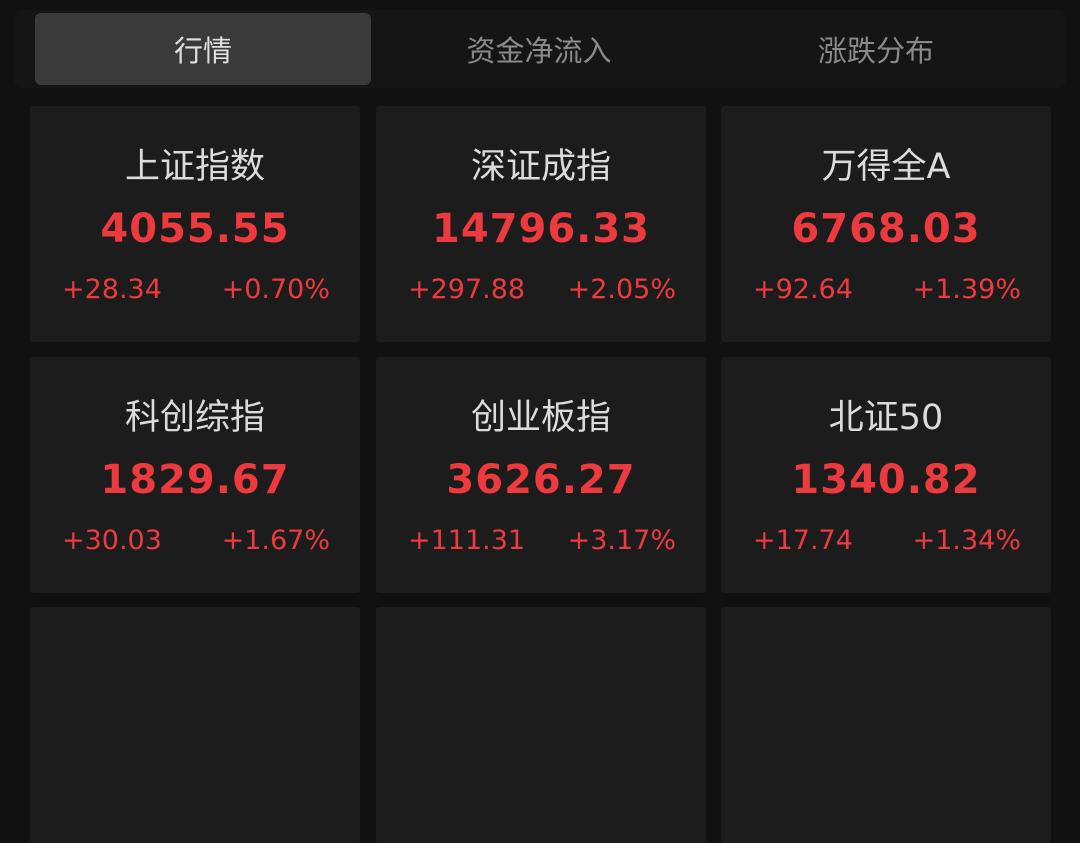  I want to click on index-change-percent: +1.39%, so click(966, 289).